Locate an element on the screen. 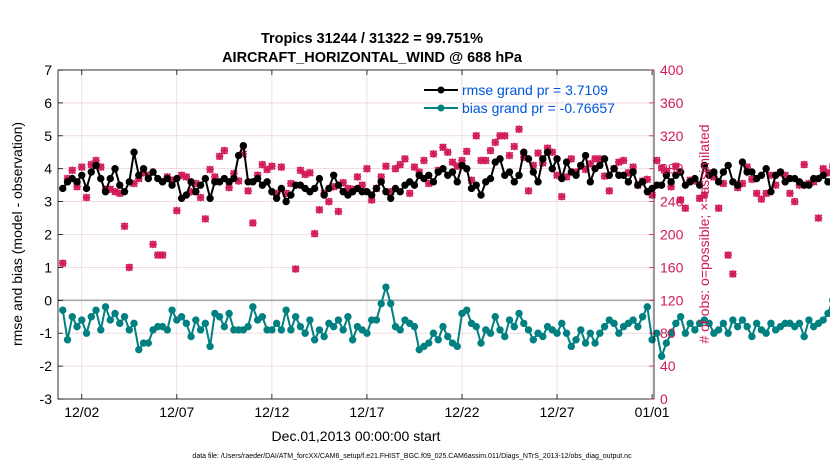  x-tick-label: 12/22 is located at coordinates (461, 412).